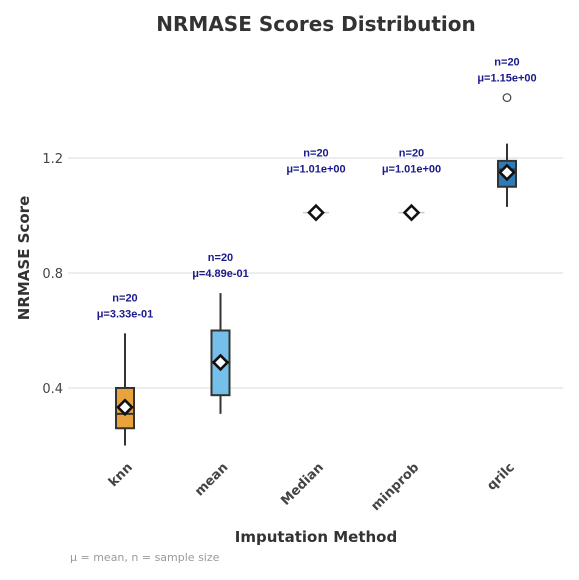 Image resolution: width=579 pixels, height=580 pixels. I want to click on n-label-minprob: n=20, so click(411, 154).